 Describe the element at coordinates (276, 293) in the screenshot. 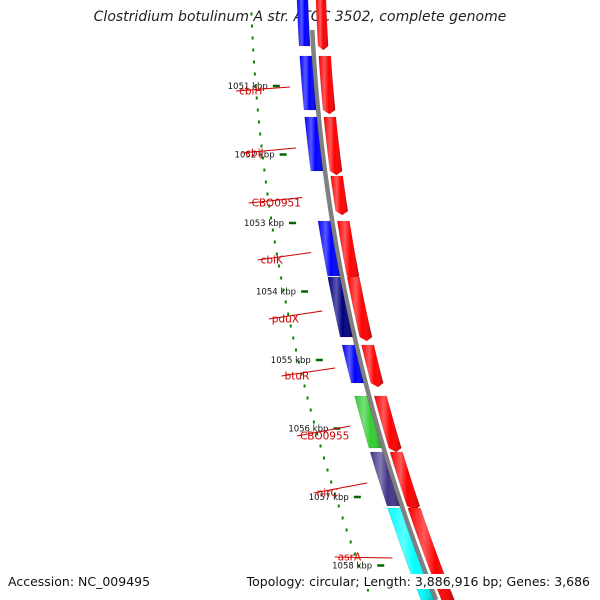

I see `tick-label: 1054 kbp` at that location.